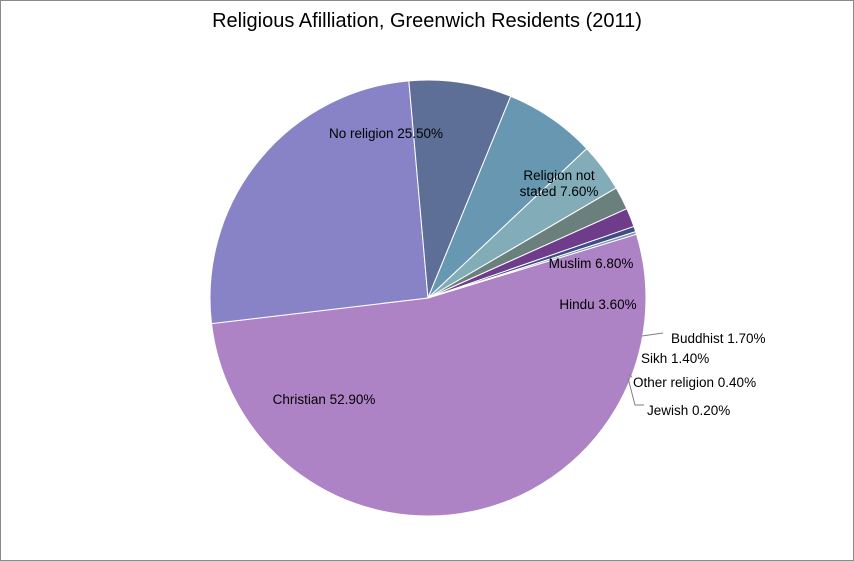  What do you see at coordinates (635, 391) in the screenshot?
I see `leader-line-jewish` at bounding box center [635, 391].